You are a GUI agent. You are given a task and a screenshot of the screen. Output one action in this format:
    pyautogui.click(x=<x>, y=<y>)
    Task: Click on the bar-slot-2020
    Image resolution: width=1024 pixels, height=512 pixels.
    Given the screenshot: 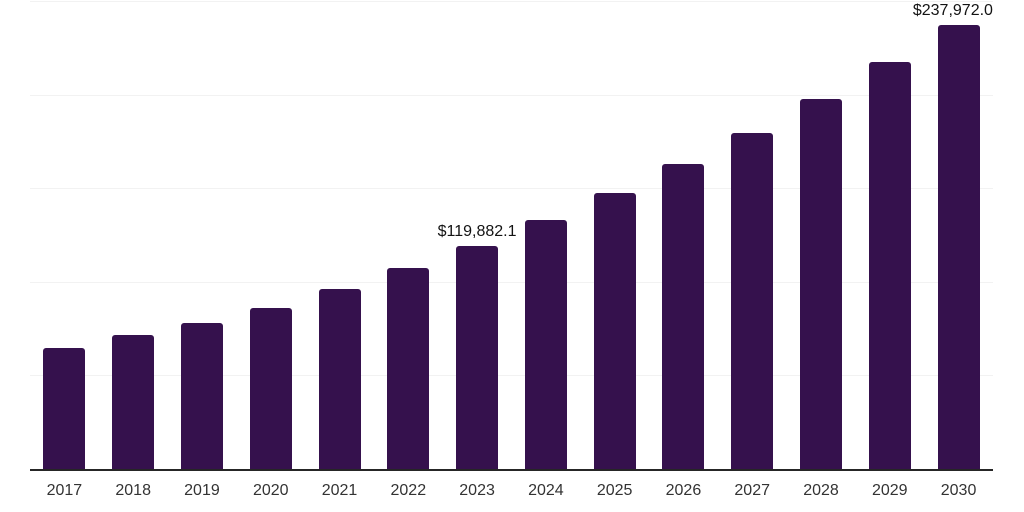 What is the action you would take?
    pyautogui.click(x=270, y=236)
    